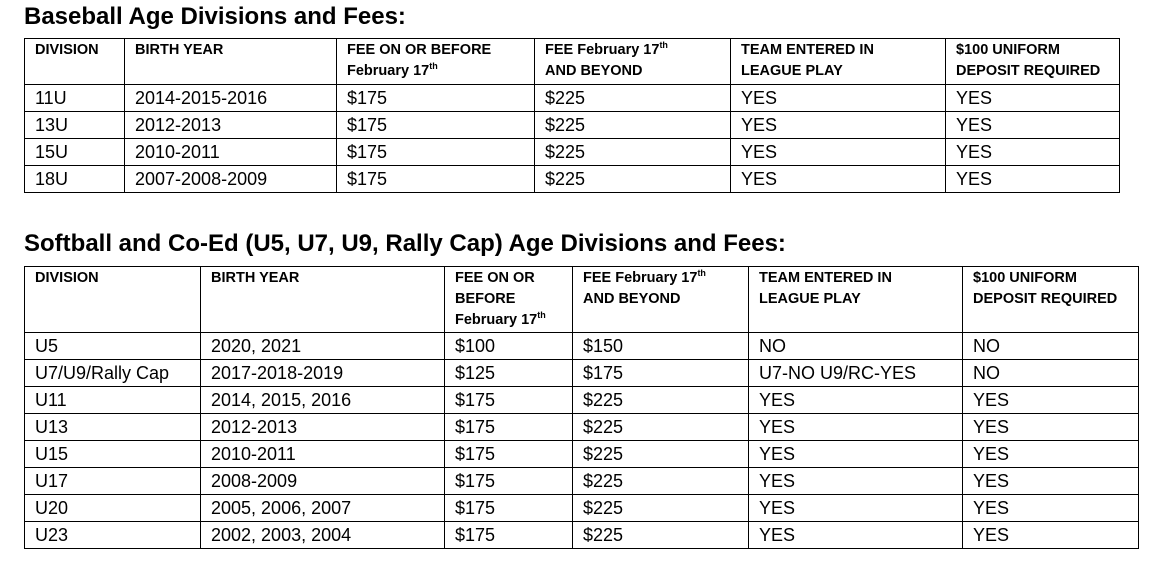  Describe the element at coordinates (322, 373) in the screenshot. I see `birth-year-cell: 2017-2018-2019` at that location.